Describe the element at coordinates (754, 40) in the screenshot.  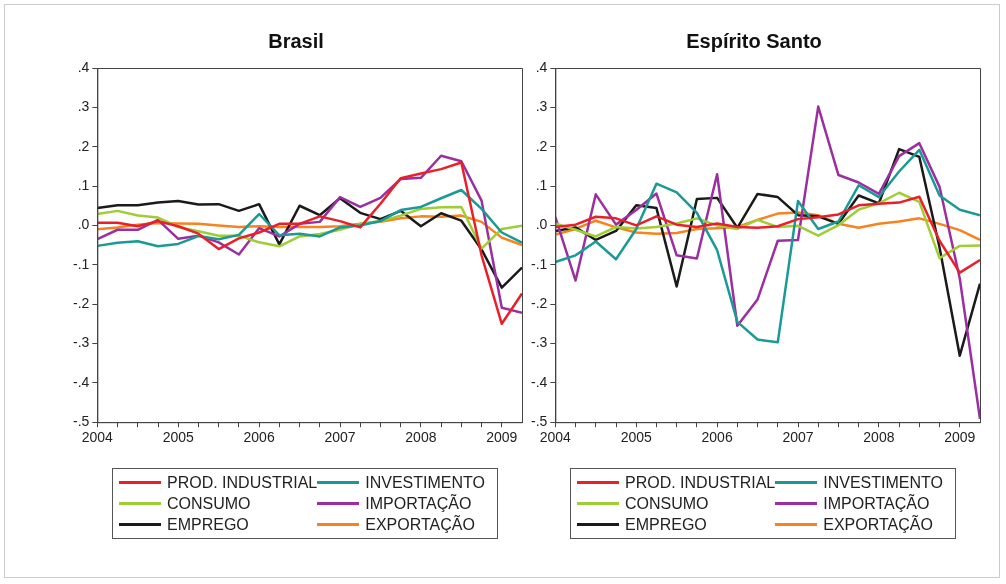
I see `chart-title: Espírito Santo` at that location.